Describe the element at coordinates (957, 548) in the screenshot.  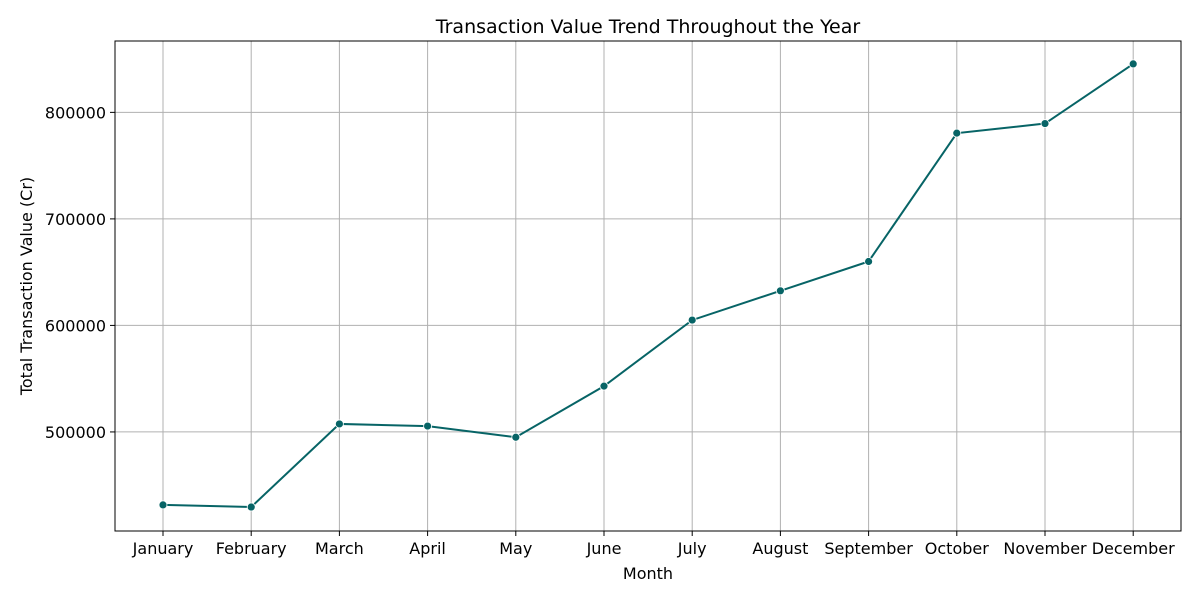
I see `x-tick-label: October` at that location.